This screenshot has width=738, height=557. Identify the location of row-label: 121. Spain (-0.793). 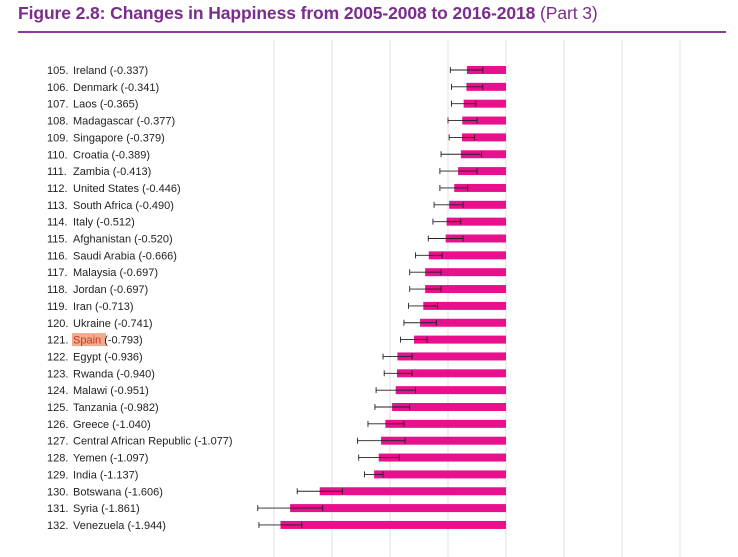
(95, 341).